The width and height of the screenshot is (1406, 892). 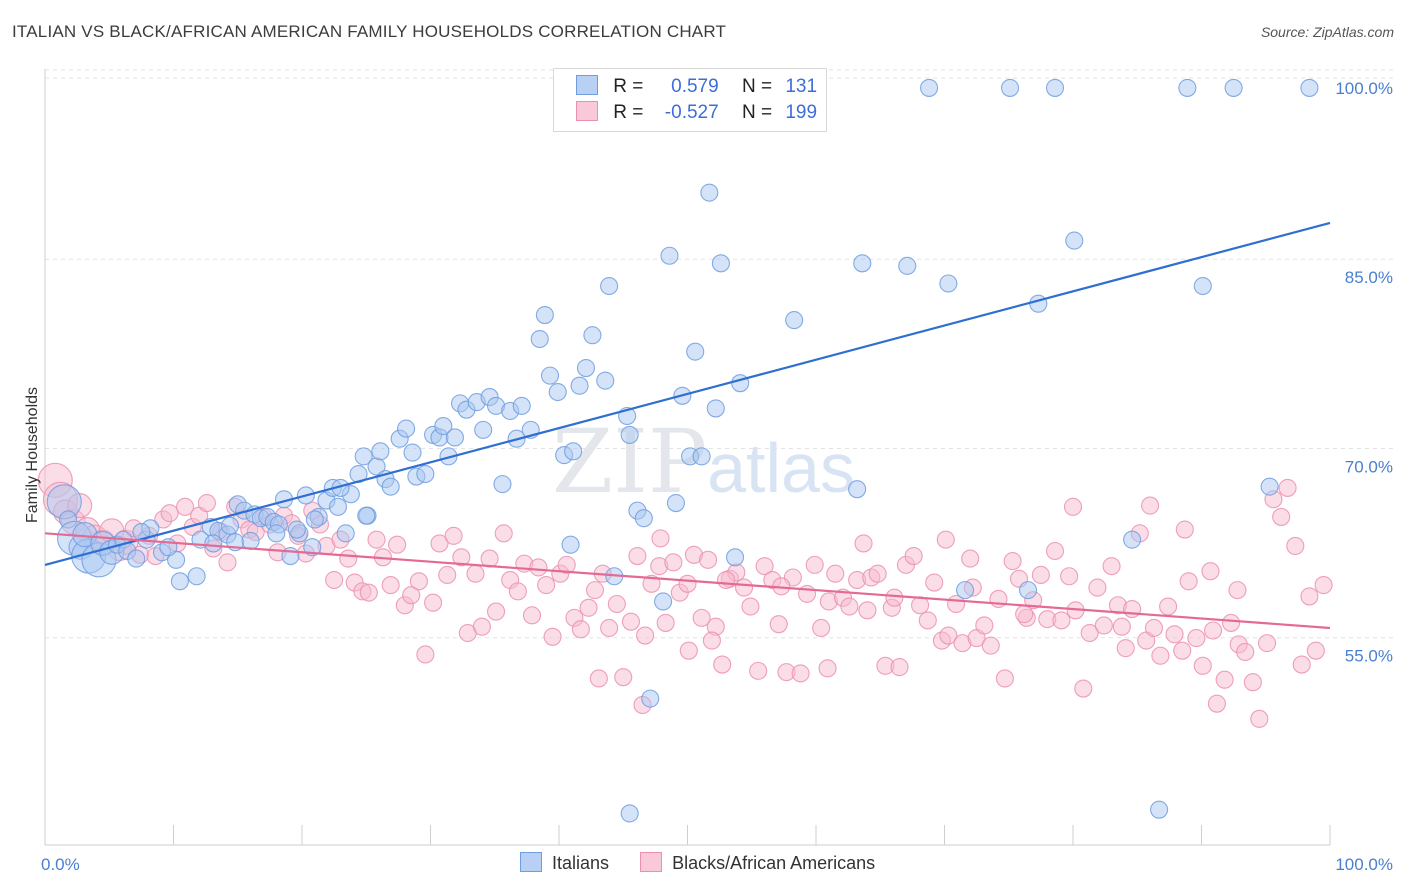 I want to click on r-label: R =, so click(x=628, y=112).